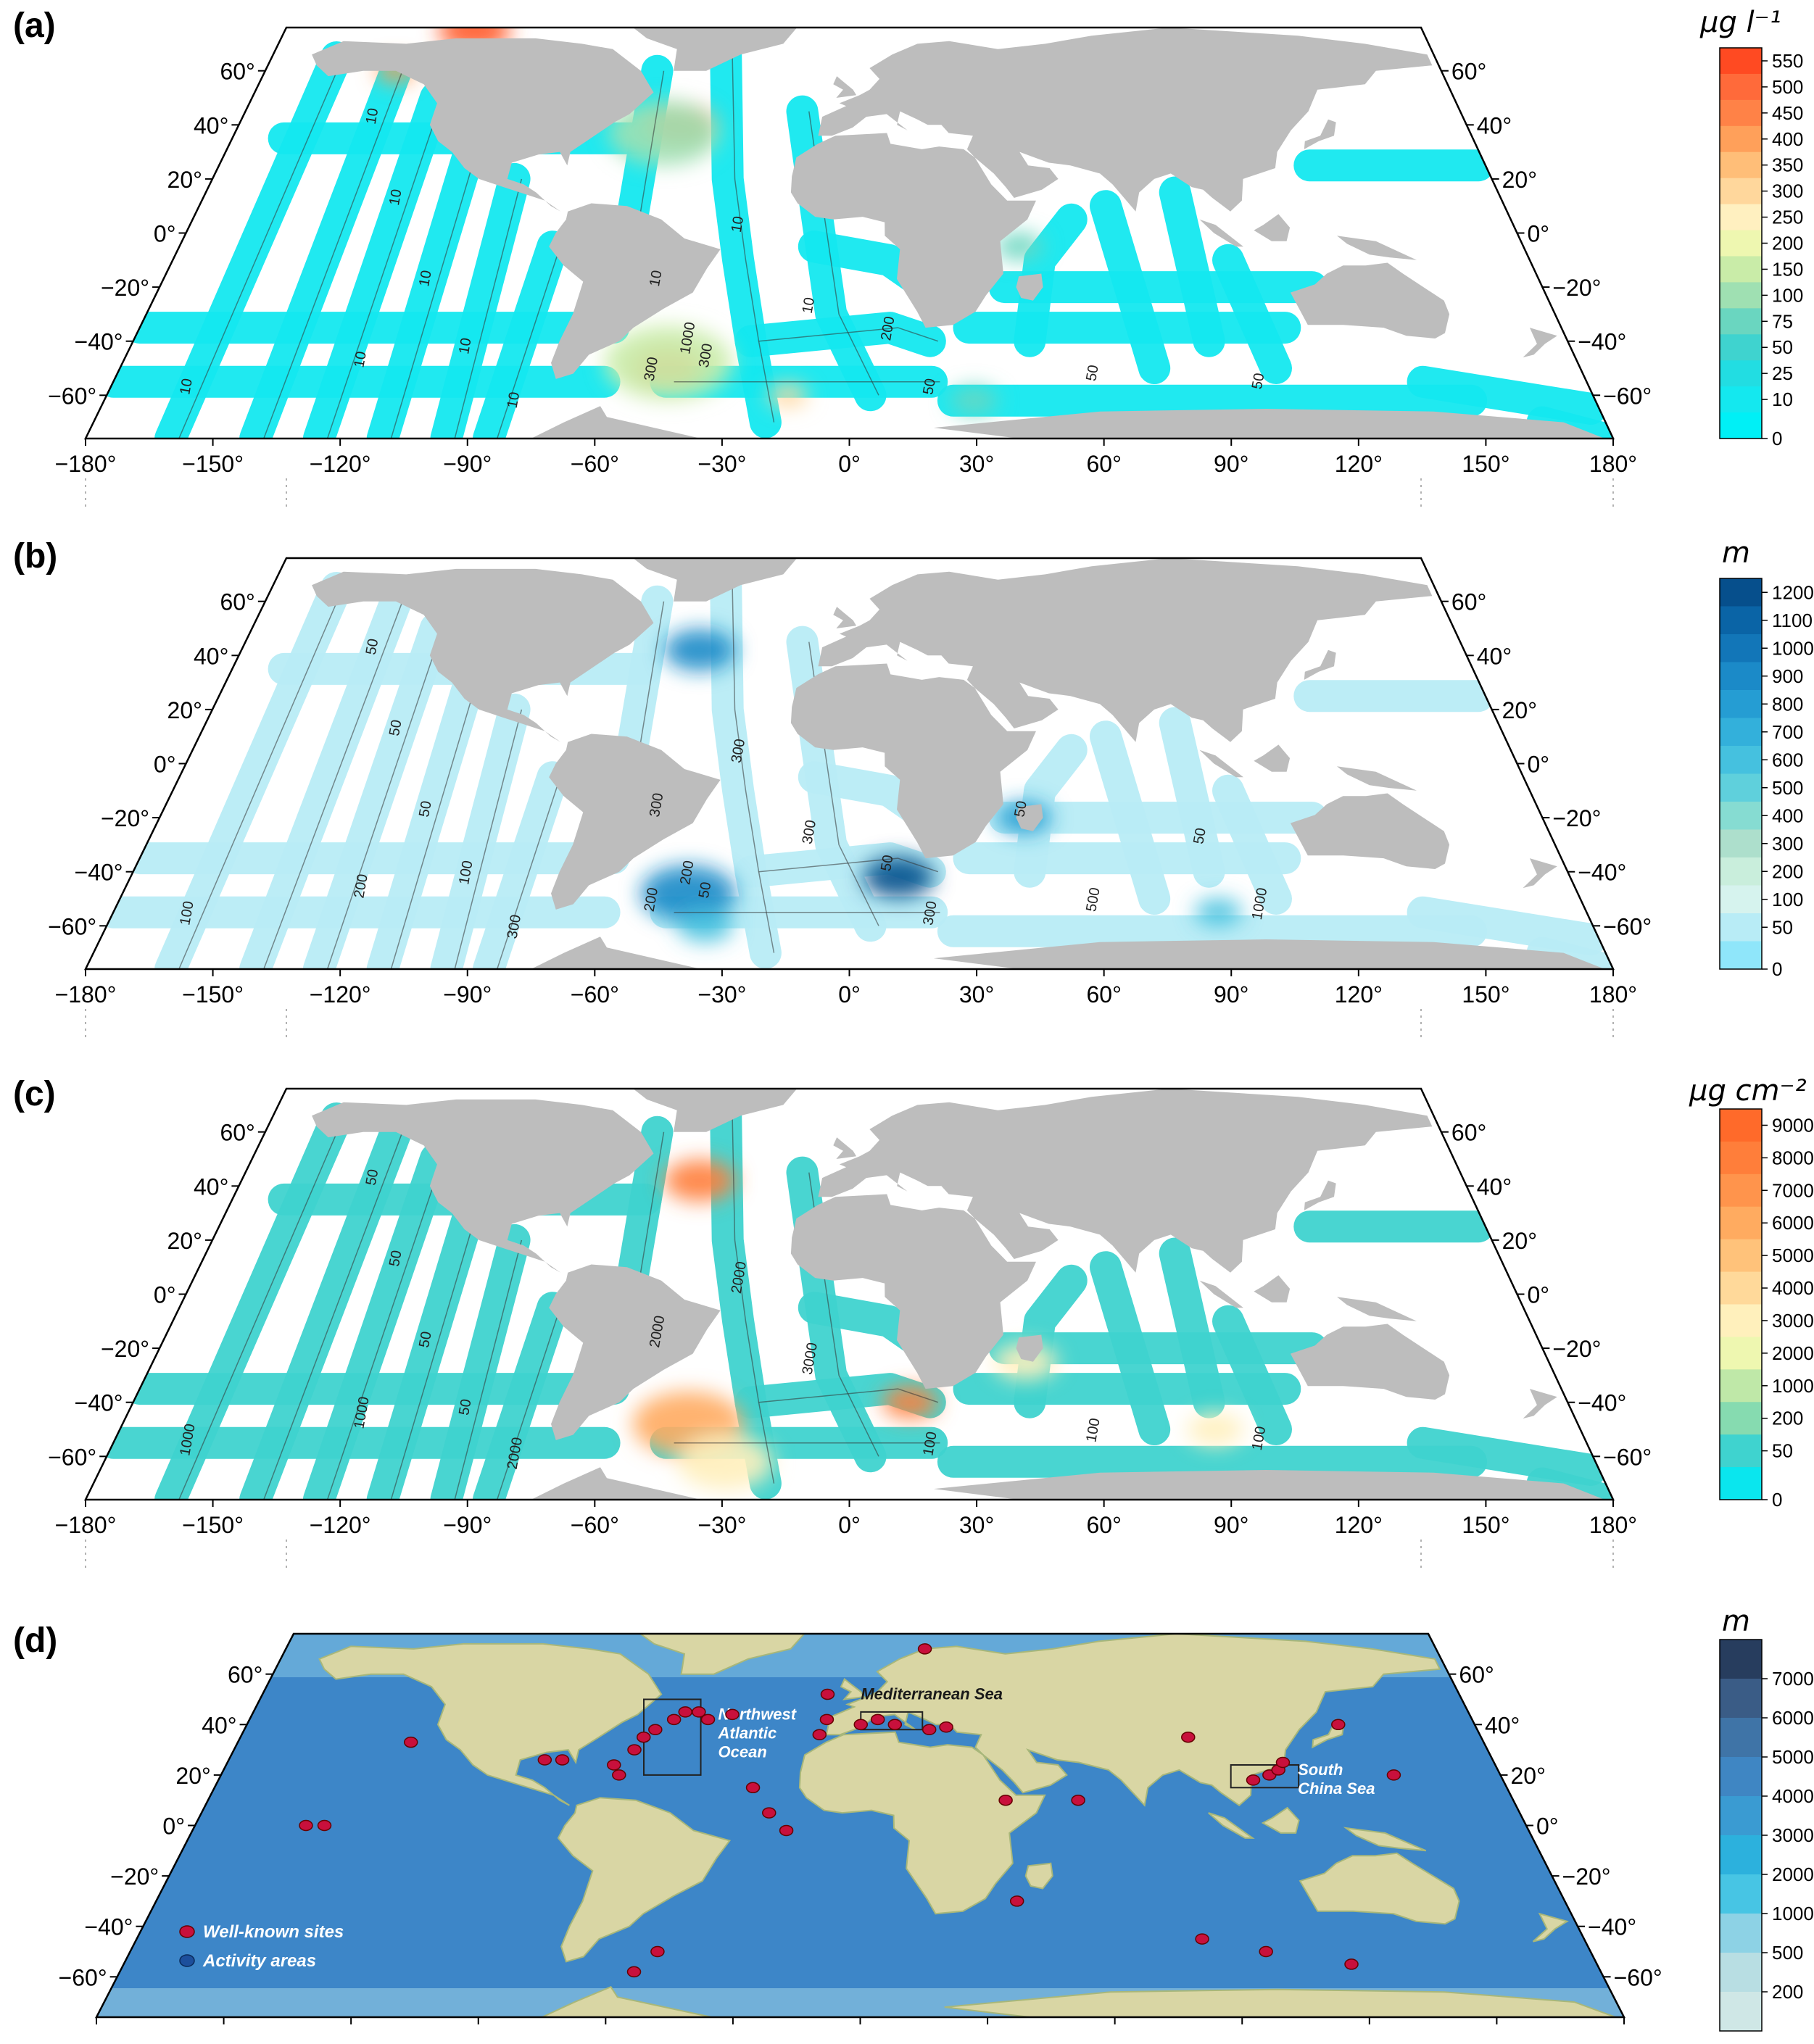 The width and height of the screenshot is (1814, 2044). Describe the element at coordinates (1793, 1386) in the screenshot. I see `colorbar-tick-label: 1000` at that location.